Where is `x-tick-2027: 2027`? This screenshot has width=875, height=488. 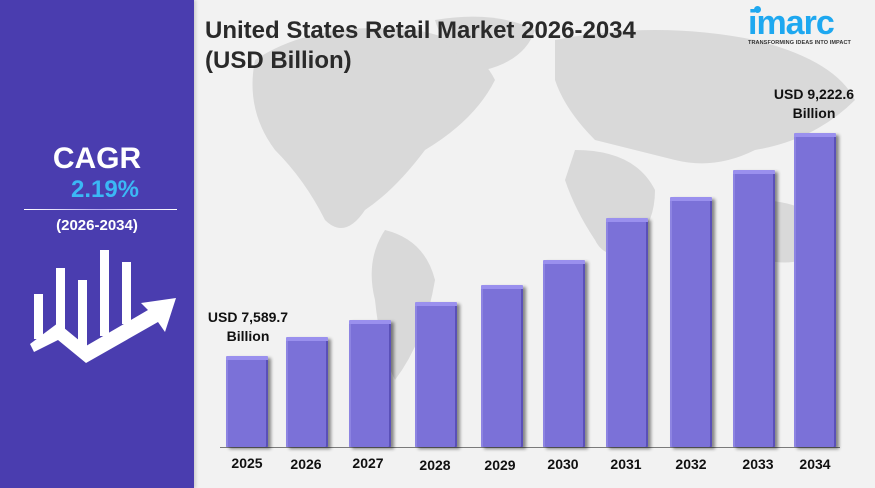
x-tick-2027: 2027 is located at coordinates (368, 463).